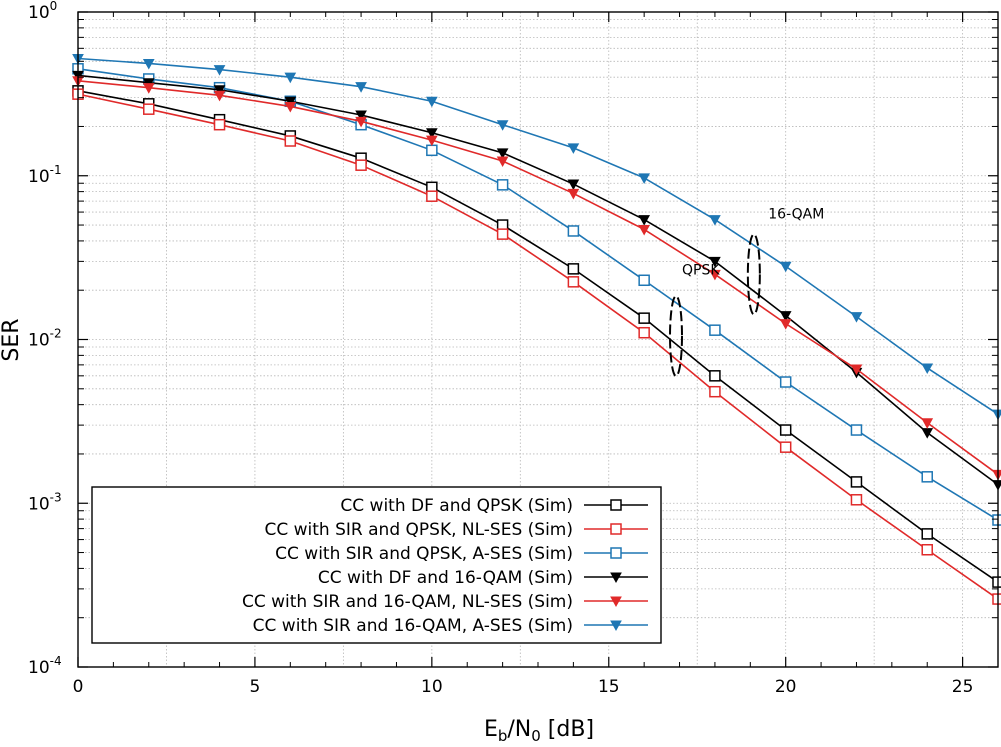 Image resolution: width=1001 pixels, height=747 pixels. Describe the element at coordinates (407, 602) in the screenshot. I see `legend-label: CC with SIR and 16-QAM, NL-SES (Sim)` at that location.